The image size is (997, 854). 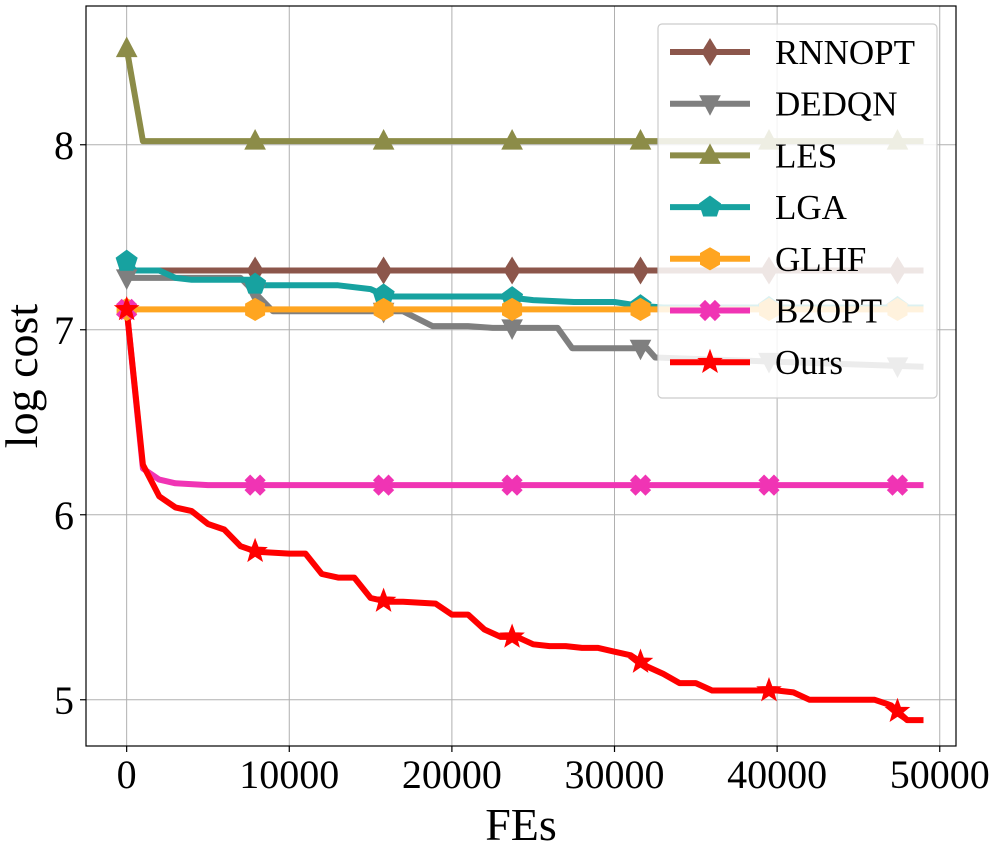 I want to click on legend-marker-glhf, so click(x=710, y=259).